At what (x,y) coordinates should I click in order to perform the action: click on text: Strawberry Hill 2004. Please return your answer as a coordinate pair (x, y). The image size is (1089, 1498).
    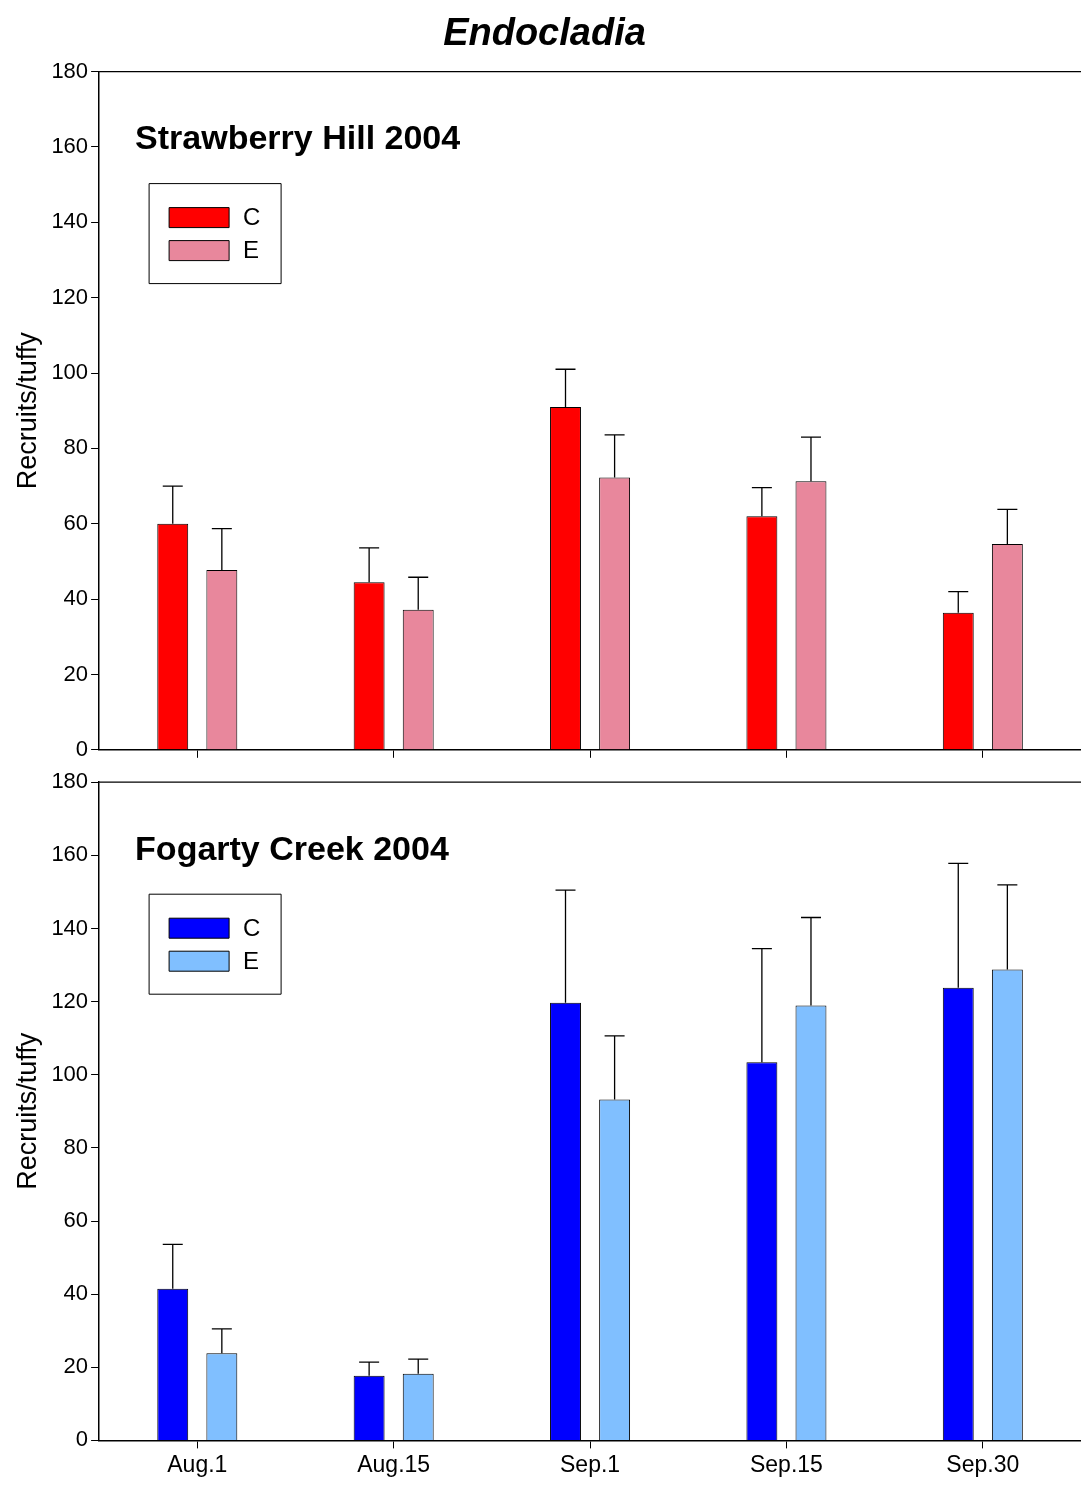
    Looking at the image, I should click on (298, 136).